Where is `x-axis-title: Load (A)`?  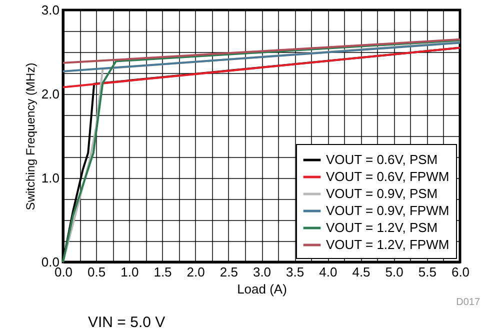
x-axis-title: Load (A) is located at coordinates (262, 289).